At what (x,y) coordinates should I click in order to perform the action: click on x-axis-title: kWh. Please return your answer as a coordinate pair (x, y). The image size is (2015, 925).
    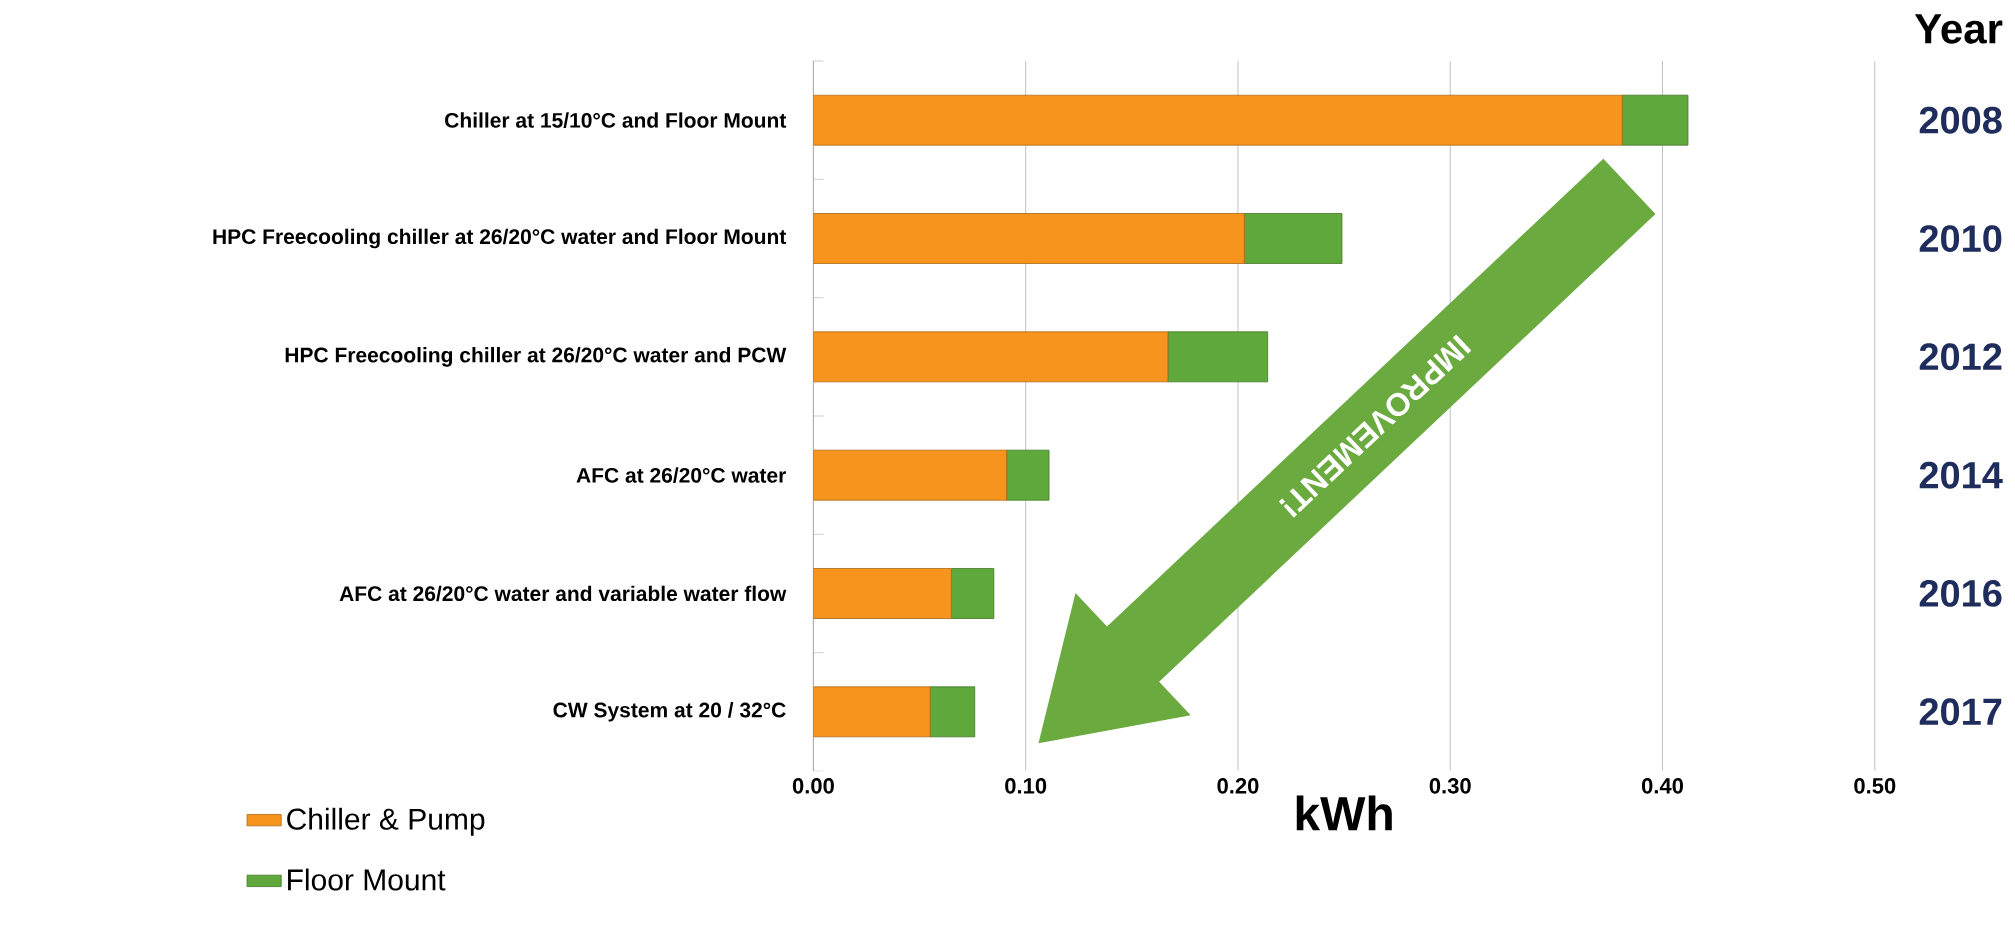
    Looking at the image, I should click on (1344, 813).